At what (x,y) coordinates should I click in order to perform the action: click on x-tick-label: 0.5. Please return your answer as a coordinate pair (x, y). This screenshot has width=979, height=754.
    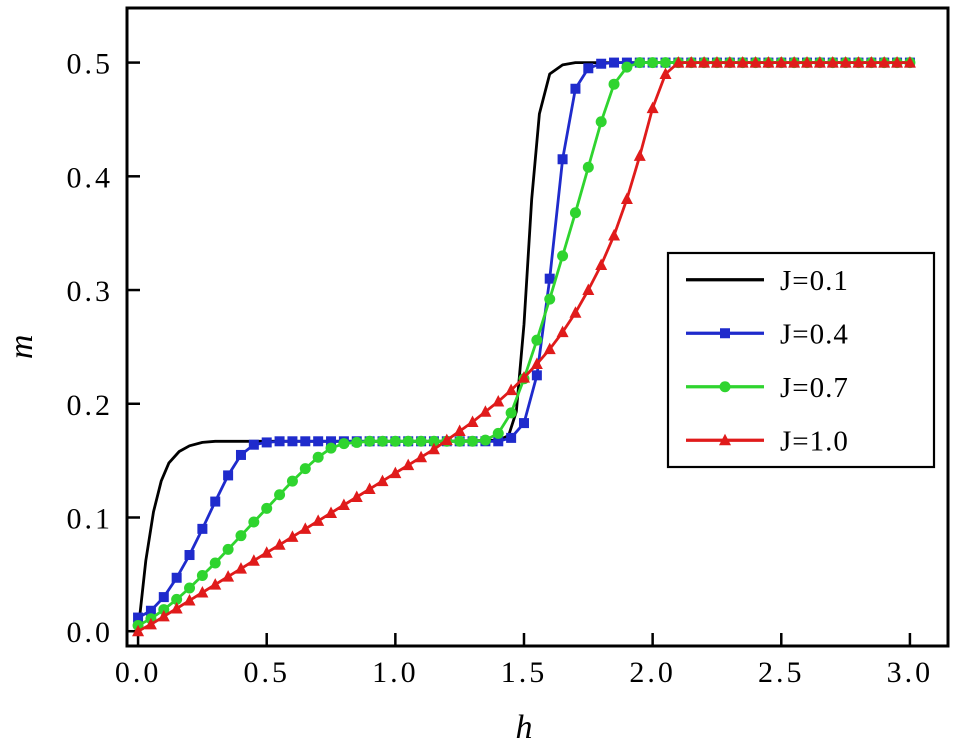
    Looking at the image, I should click on (266, 672).